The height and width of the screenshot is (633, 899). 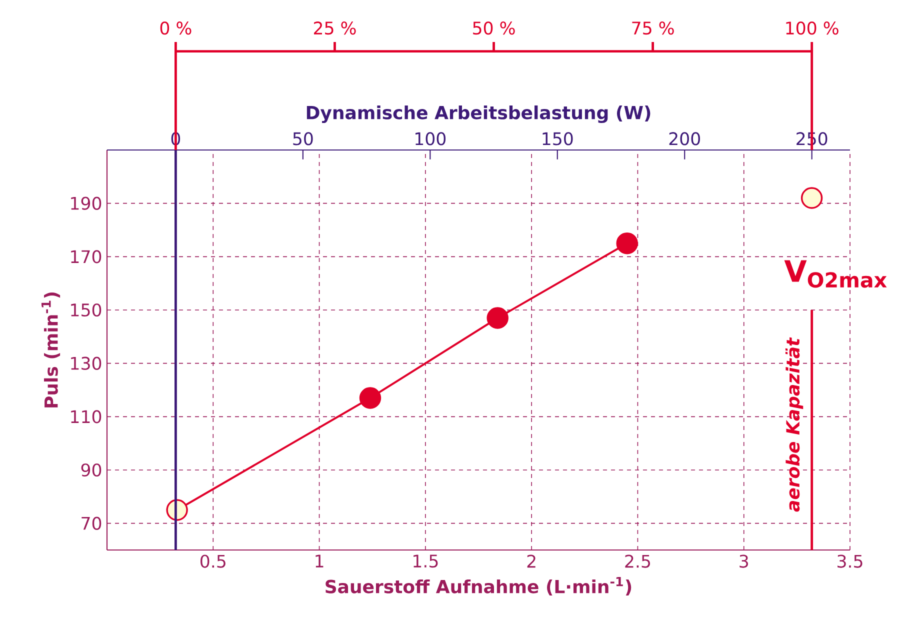 What do you see at coordinates (479, 586) in the screenshot?
I see `x-axis-title: Sauerstoff Aufnahme (L·min$^{-1}$)` at bounding box center [479, 586].